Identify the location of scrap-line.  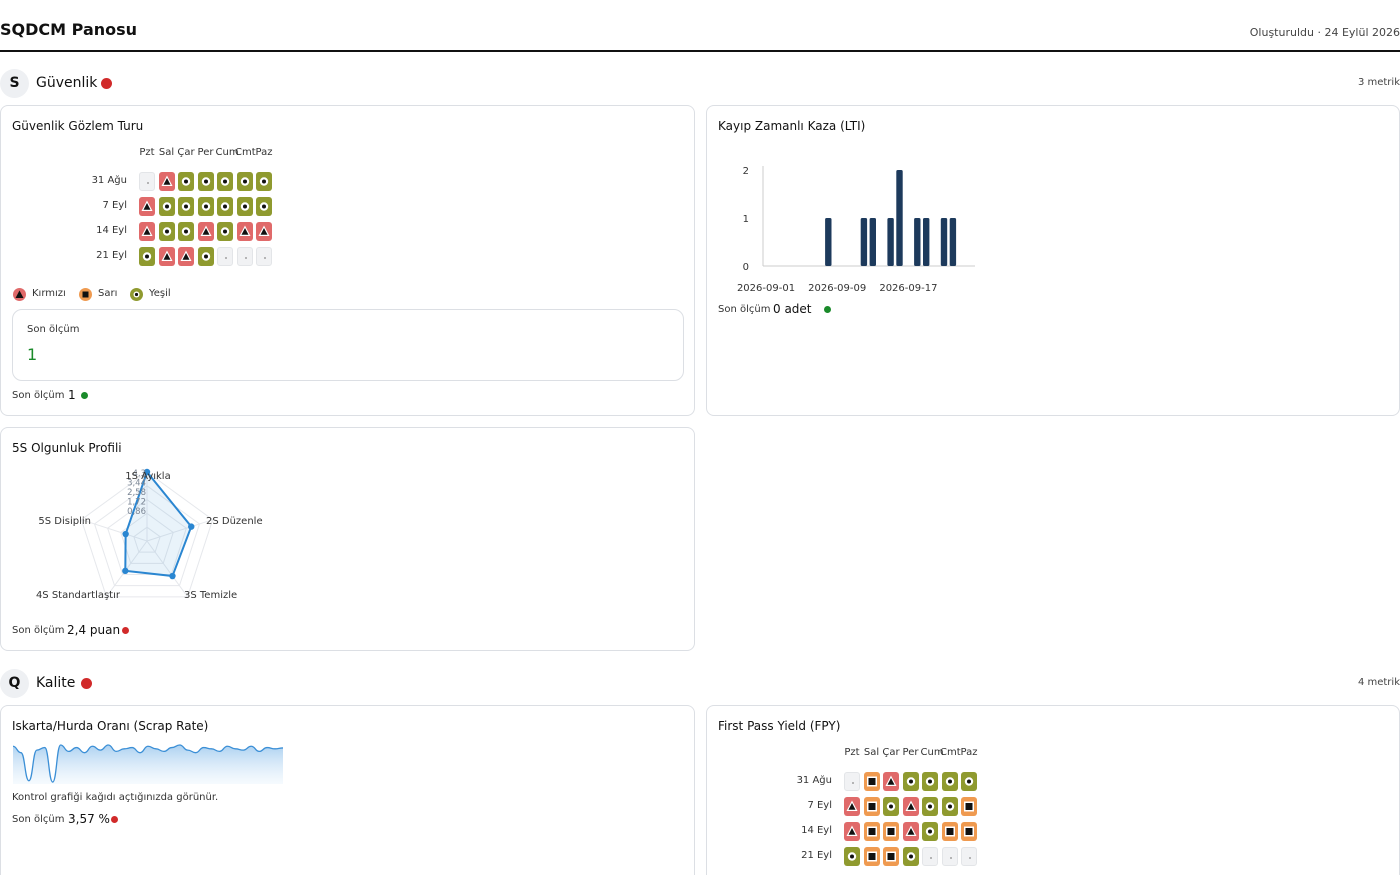
(148, 763).